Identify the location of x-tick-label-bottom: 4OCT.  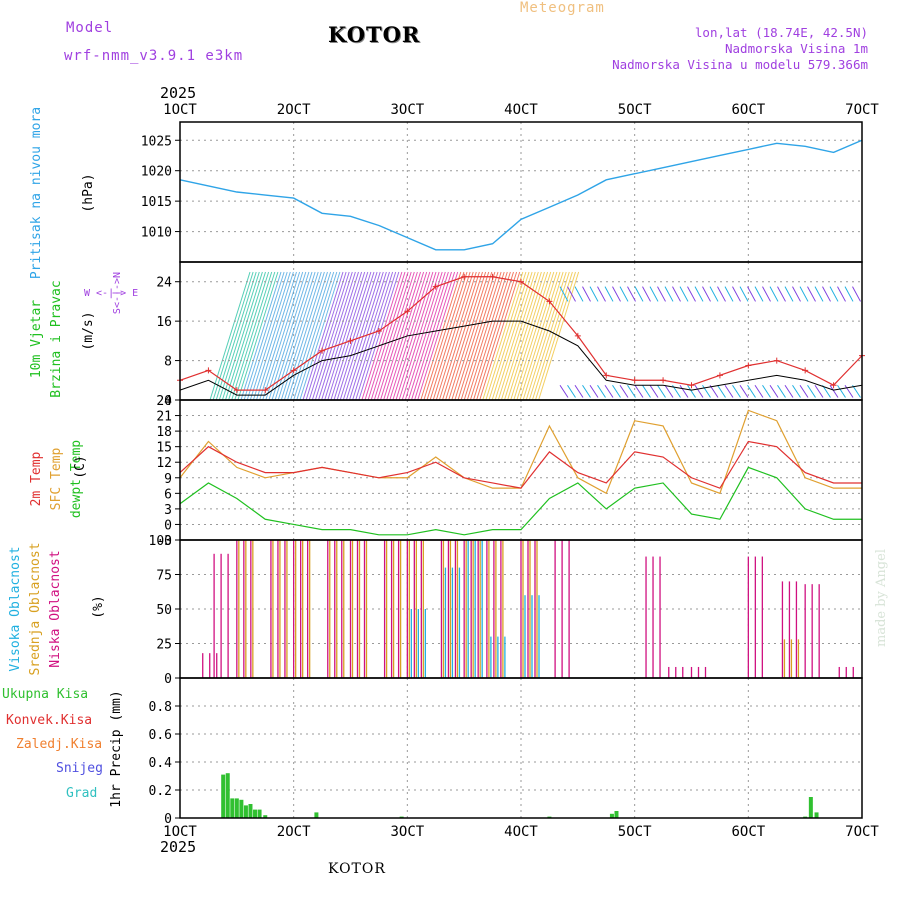
(521, 832).